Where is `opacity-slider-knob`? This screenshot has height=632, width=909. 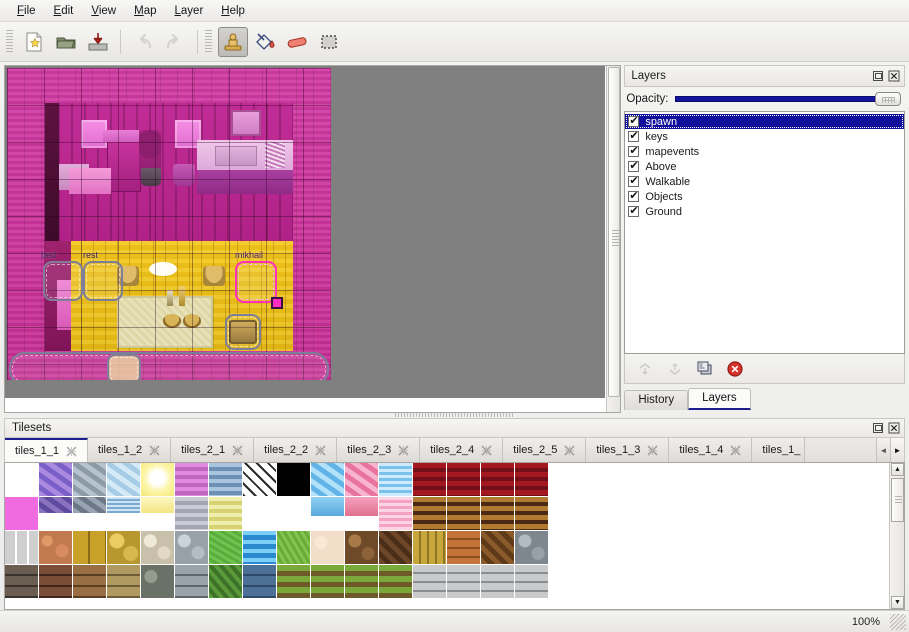
opacity-slider-knob is located at coordinates (888, 99).